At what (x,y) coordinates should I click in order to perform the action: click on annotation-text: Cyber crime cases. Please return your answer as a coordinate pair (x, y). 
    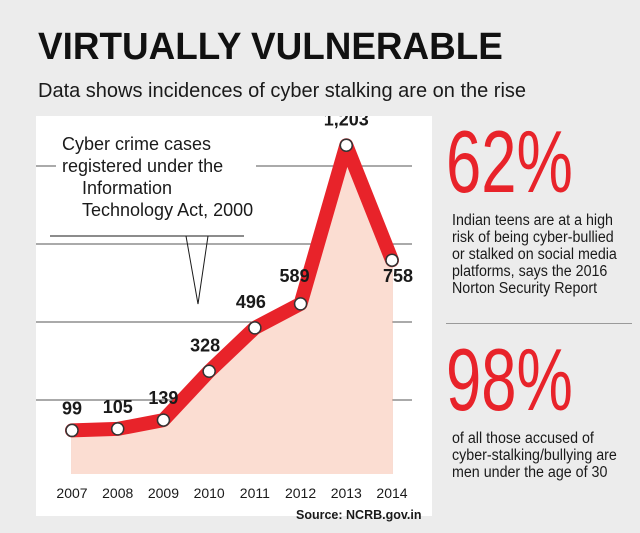
    Looking at the image, I should click on (136, 144).